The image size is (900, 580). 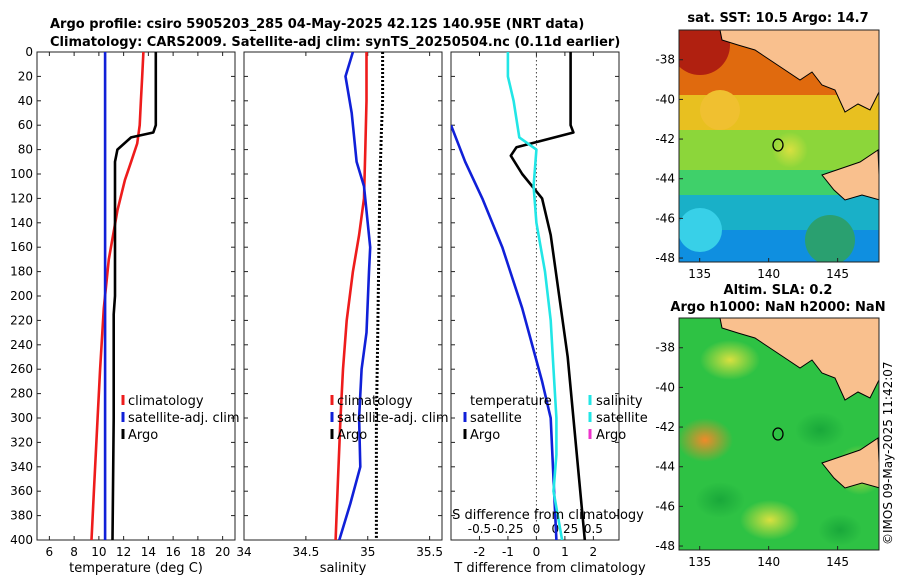 I want to click on sla-map-title-1: Altim. SLA: 0.2, so click(x=778, y=290).